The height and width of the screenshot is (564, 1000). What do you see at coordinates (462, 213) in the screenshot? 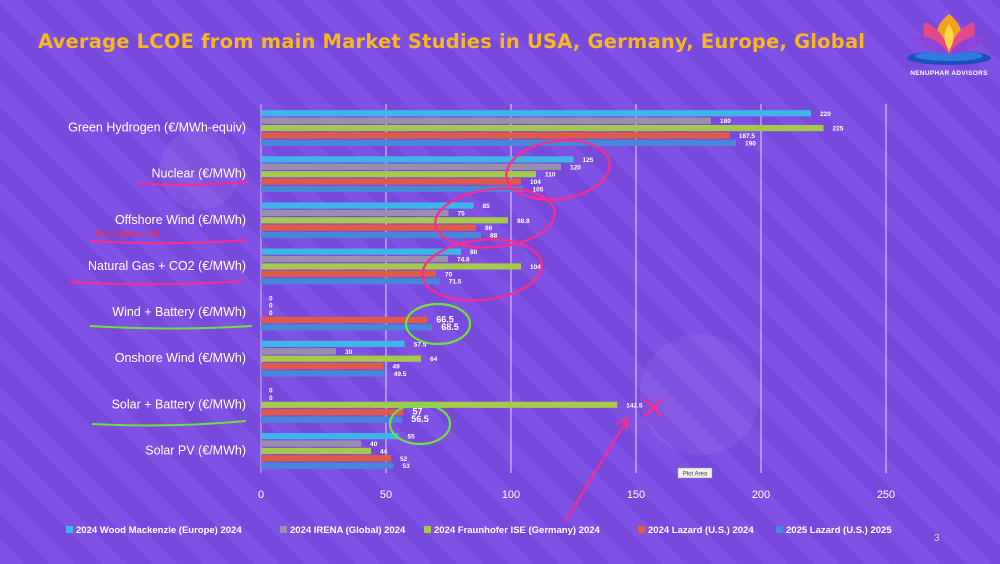
I see `bar-value-label: 75` at bounding box center [462, 213].